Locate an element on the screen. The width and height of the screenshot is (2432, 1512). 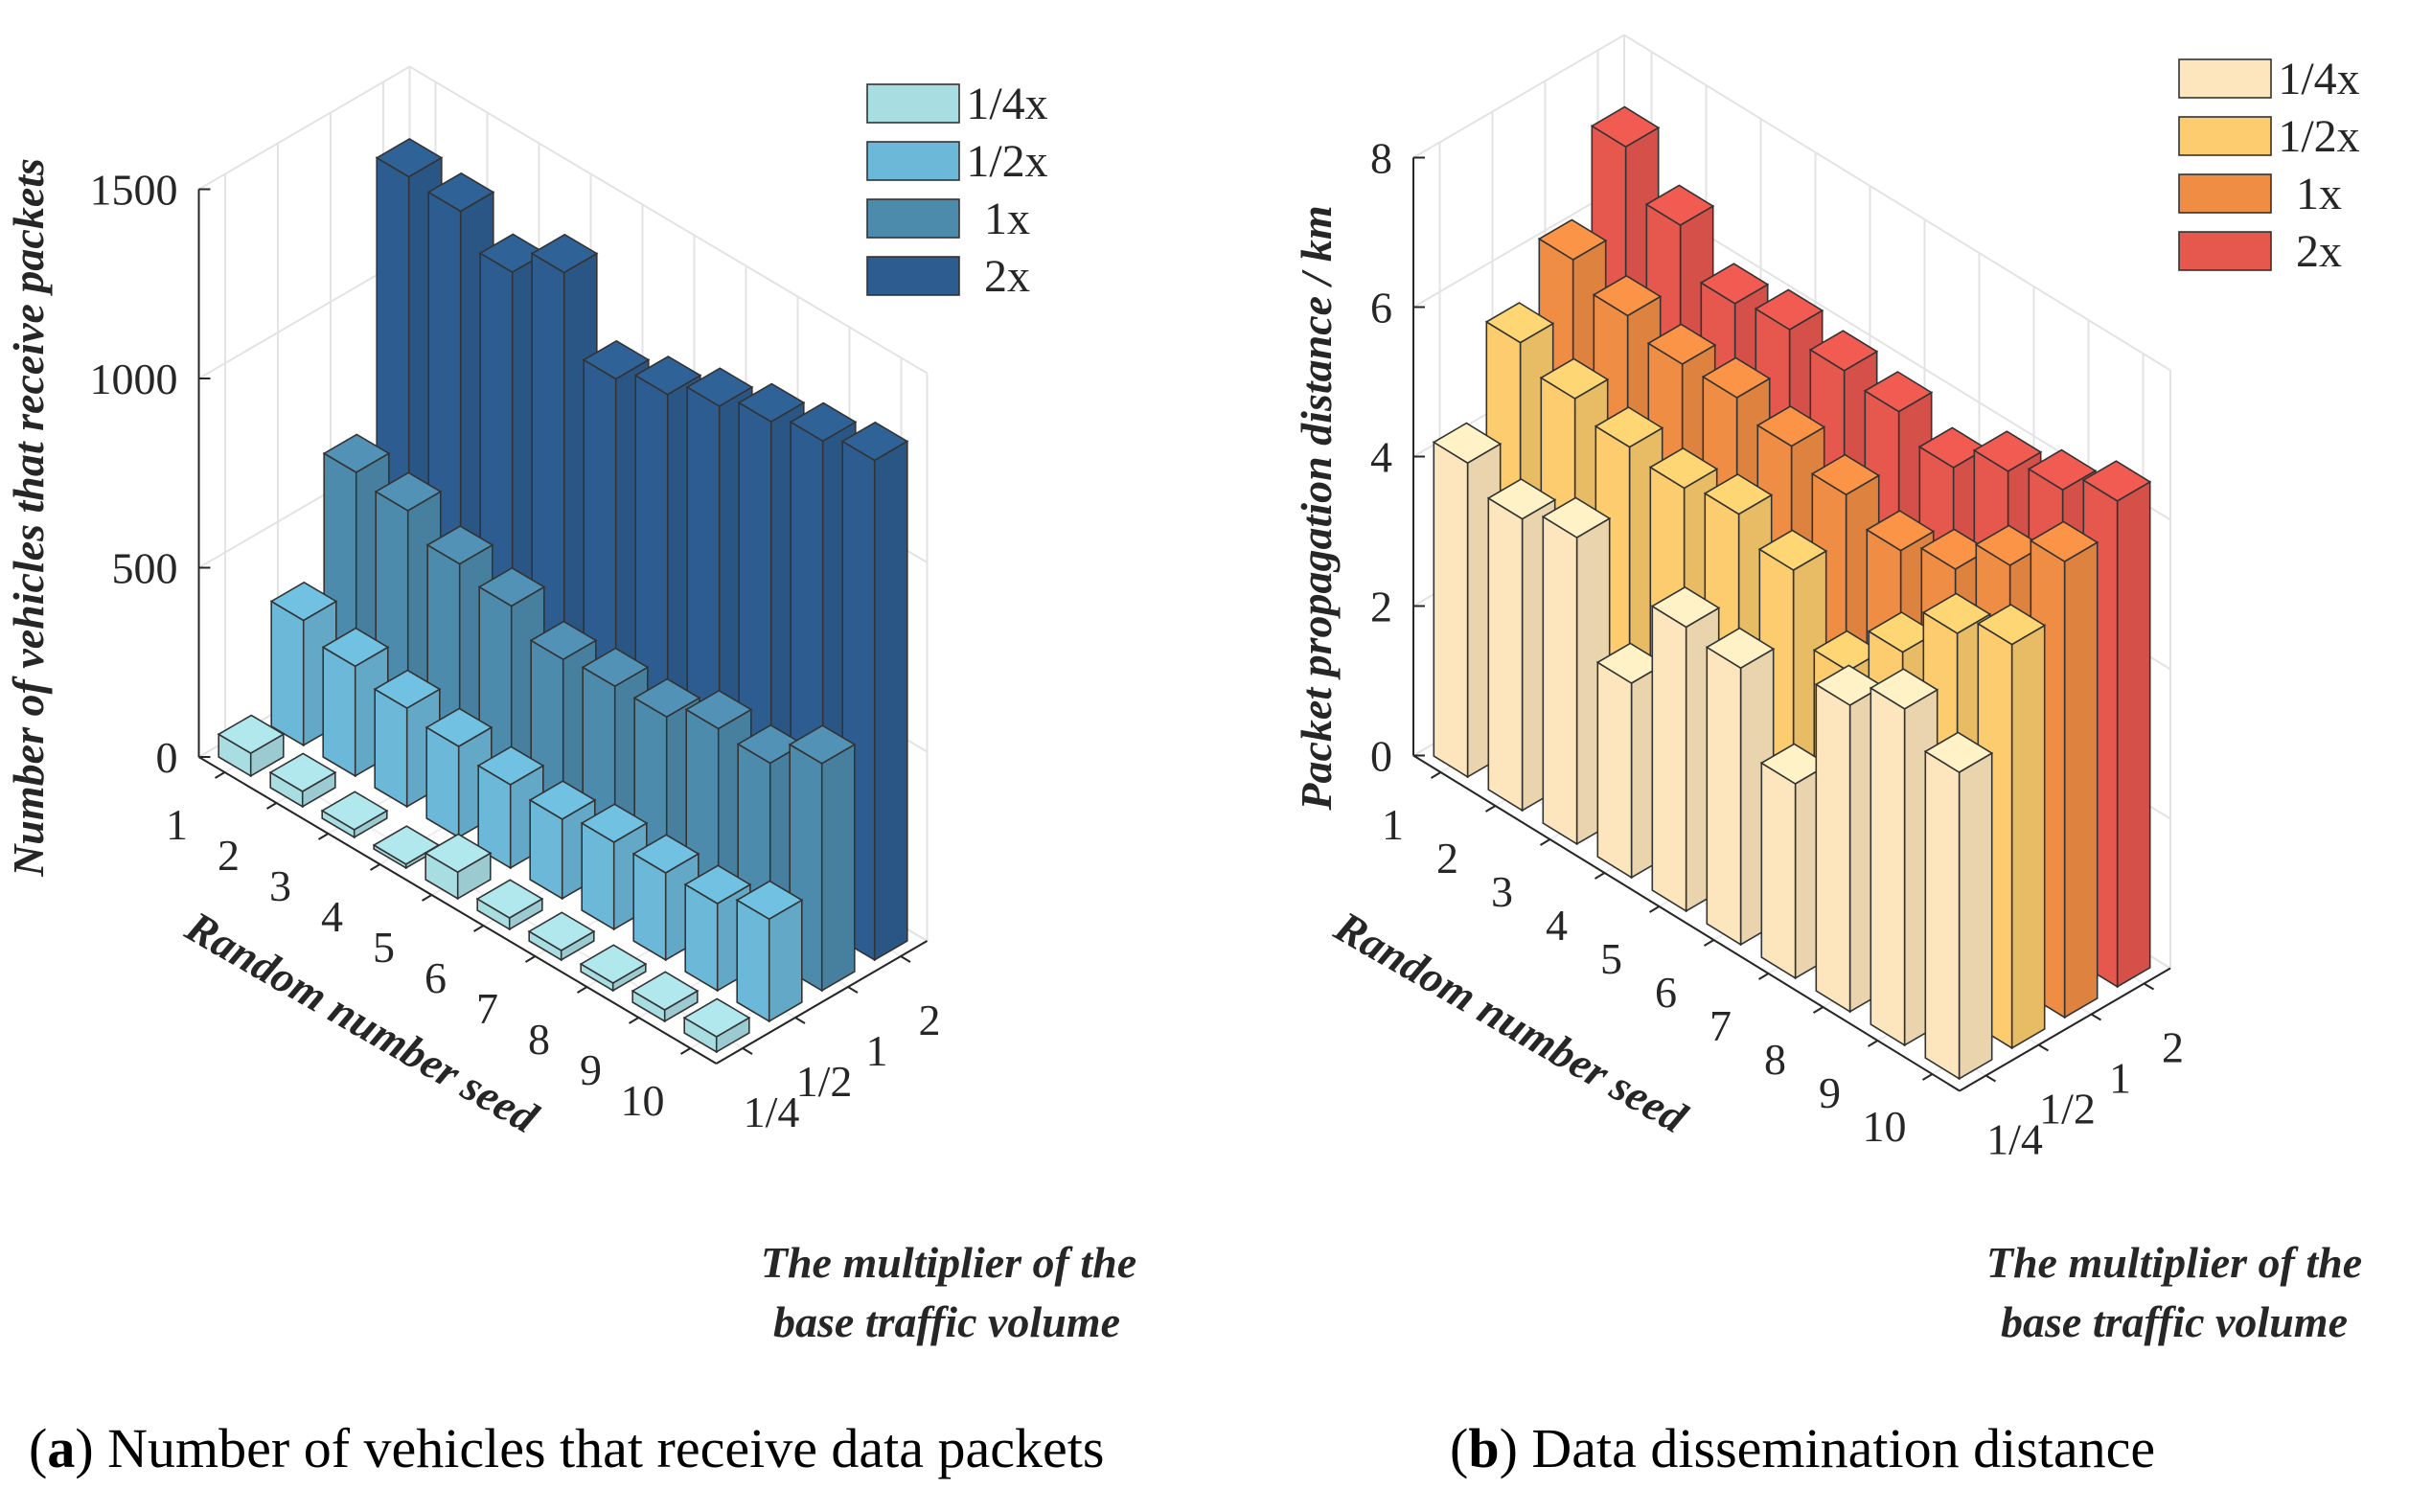
b-legend-label: 2x is located at coordinates (2319, 252).